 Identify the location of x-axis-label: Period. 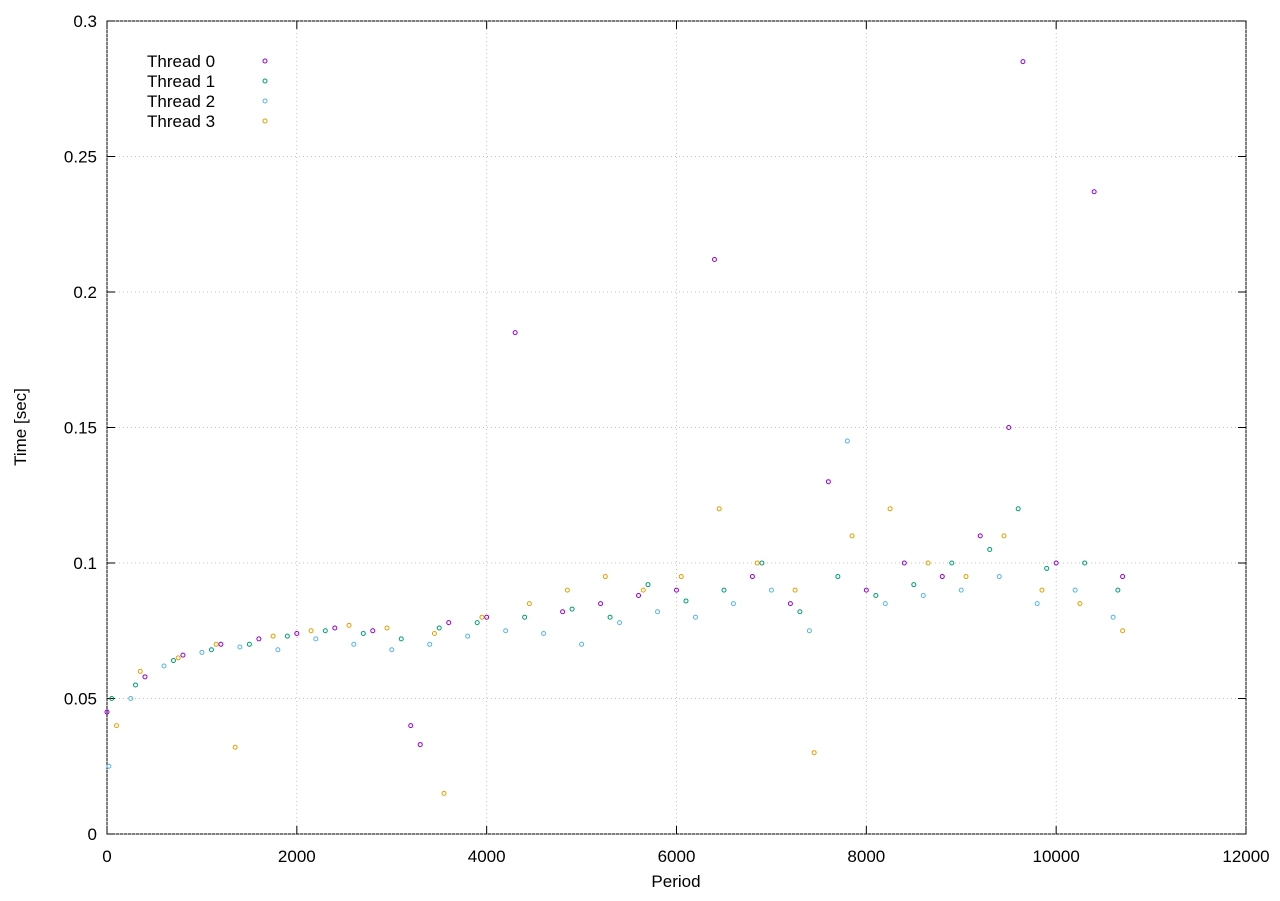
(675, 881).